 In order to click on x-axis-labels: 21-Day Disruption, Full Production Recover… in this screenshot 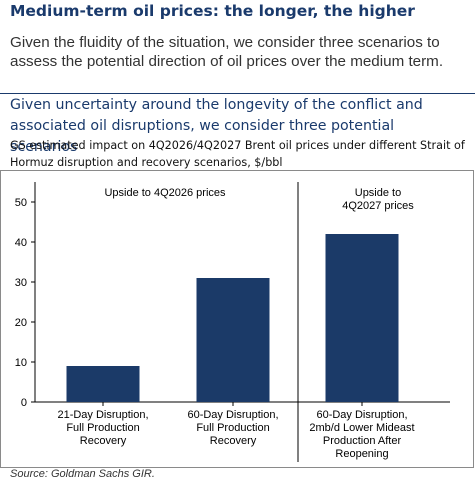, I will do `click(236, 431)`.